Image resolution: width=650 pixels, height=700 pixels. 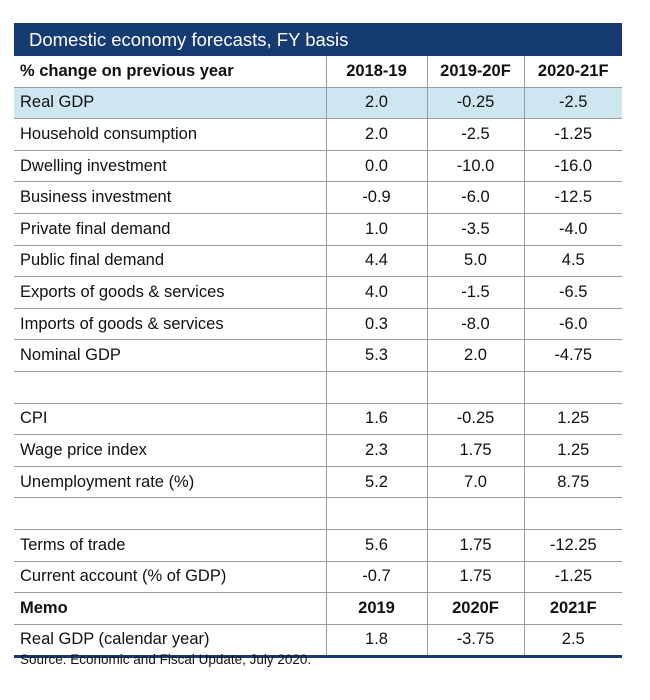 What do you see at coordinates (170, 197) in the screenshot?
I see `row-label: Business investment` at bounding box center [170, 197].